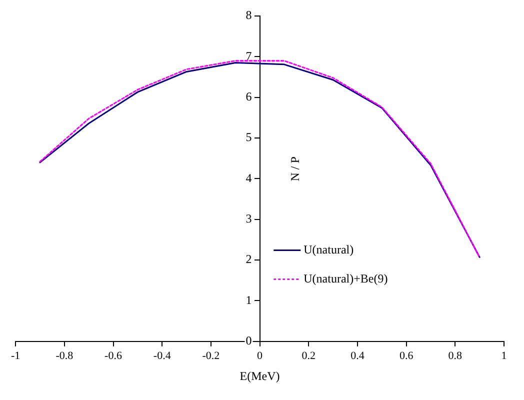 The height and width of the screenshot is (400, 524). I want to click on x-tick-label: 0.2, so click(309, 356).